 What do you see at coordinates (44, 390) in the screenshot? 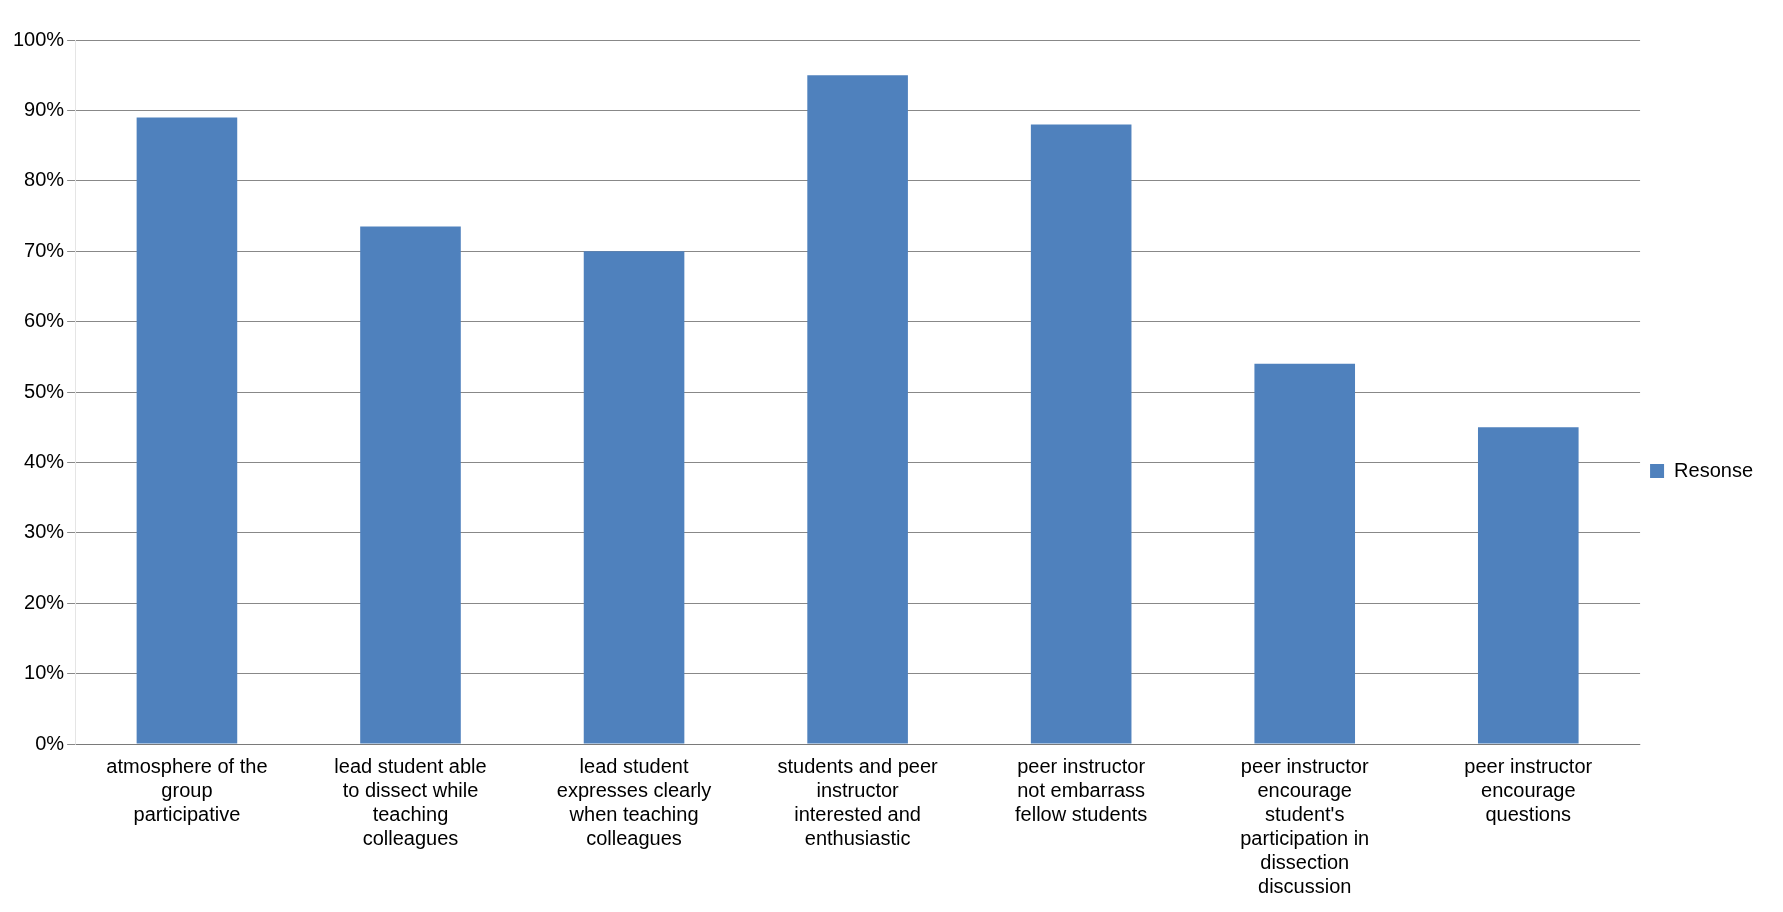
I see `y-tick-label: 50%` at bounding box center [44, 390].